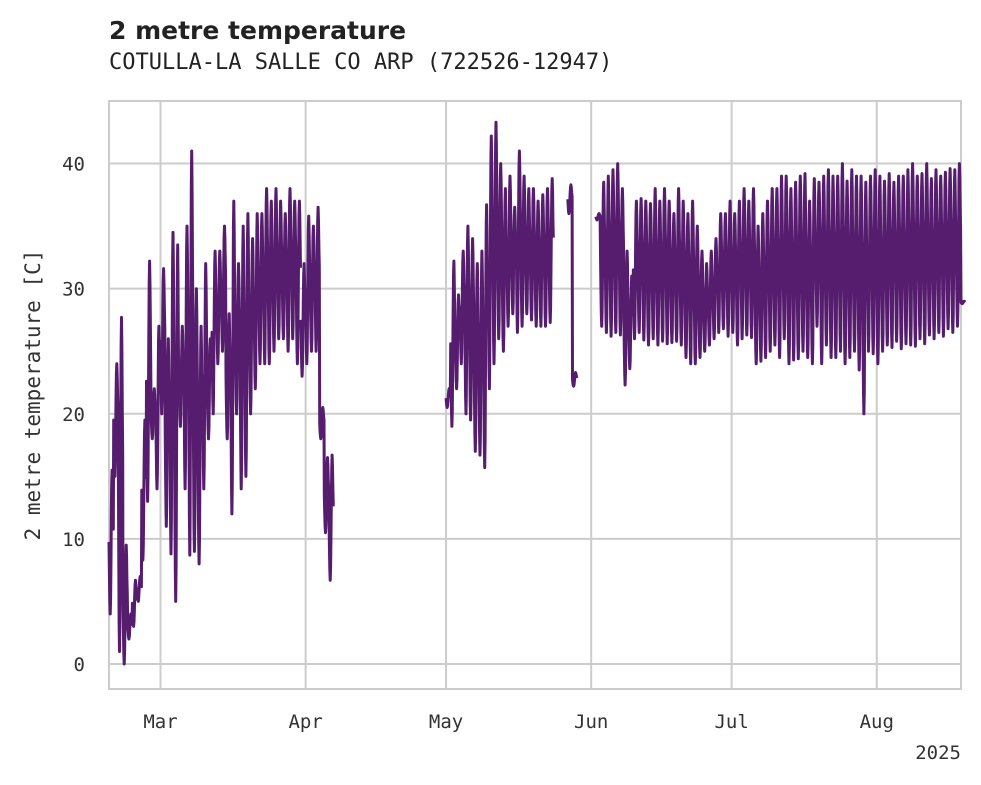  Describe the element at coordinates (258, 30) in the screenshot. I see `chart-title: 2 metre temperature` at that location.